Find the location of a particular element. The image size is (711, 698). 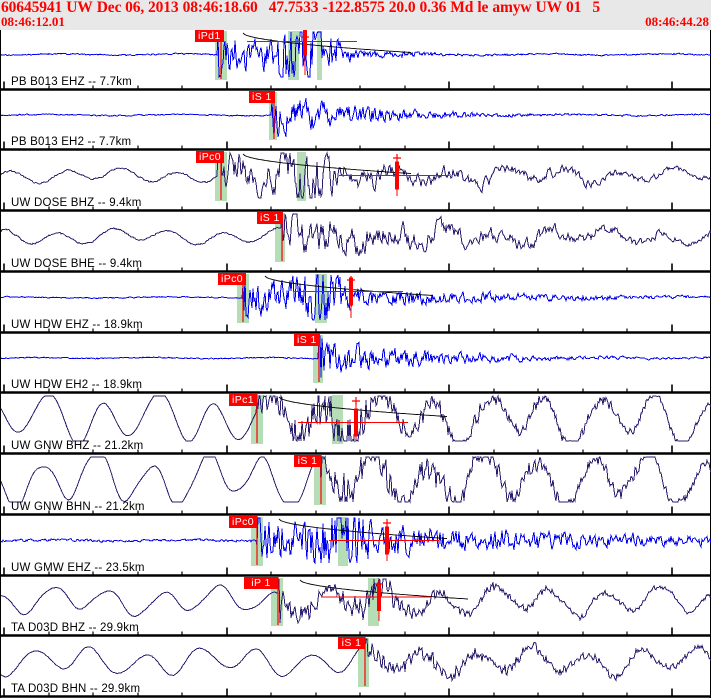

trace-row: TA D03D BHZ -- 29.9km iP 1 is located at coordinates (356, 607).